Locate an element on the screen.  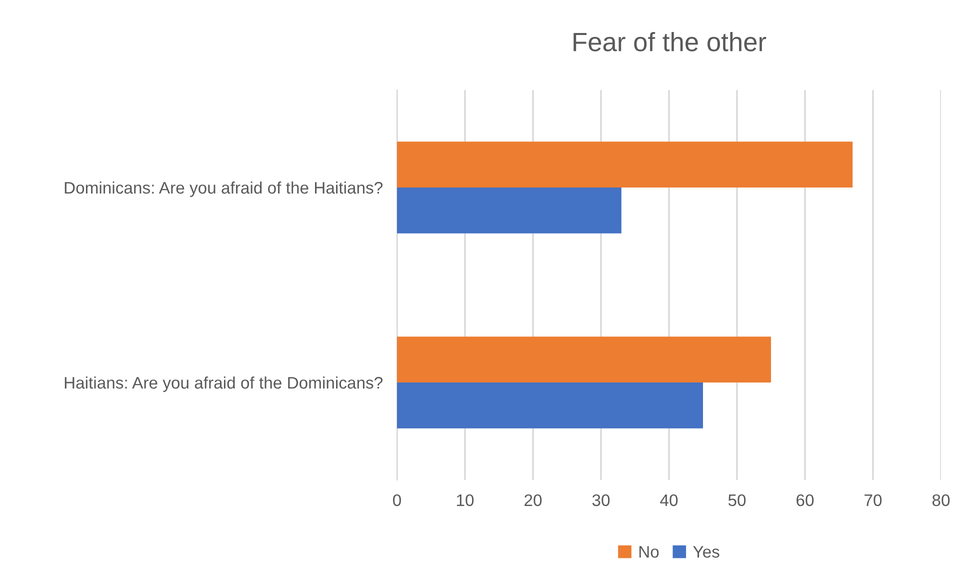
x-tick-label: 60 is located at coordinates (805, 500).